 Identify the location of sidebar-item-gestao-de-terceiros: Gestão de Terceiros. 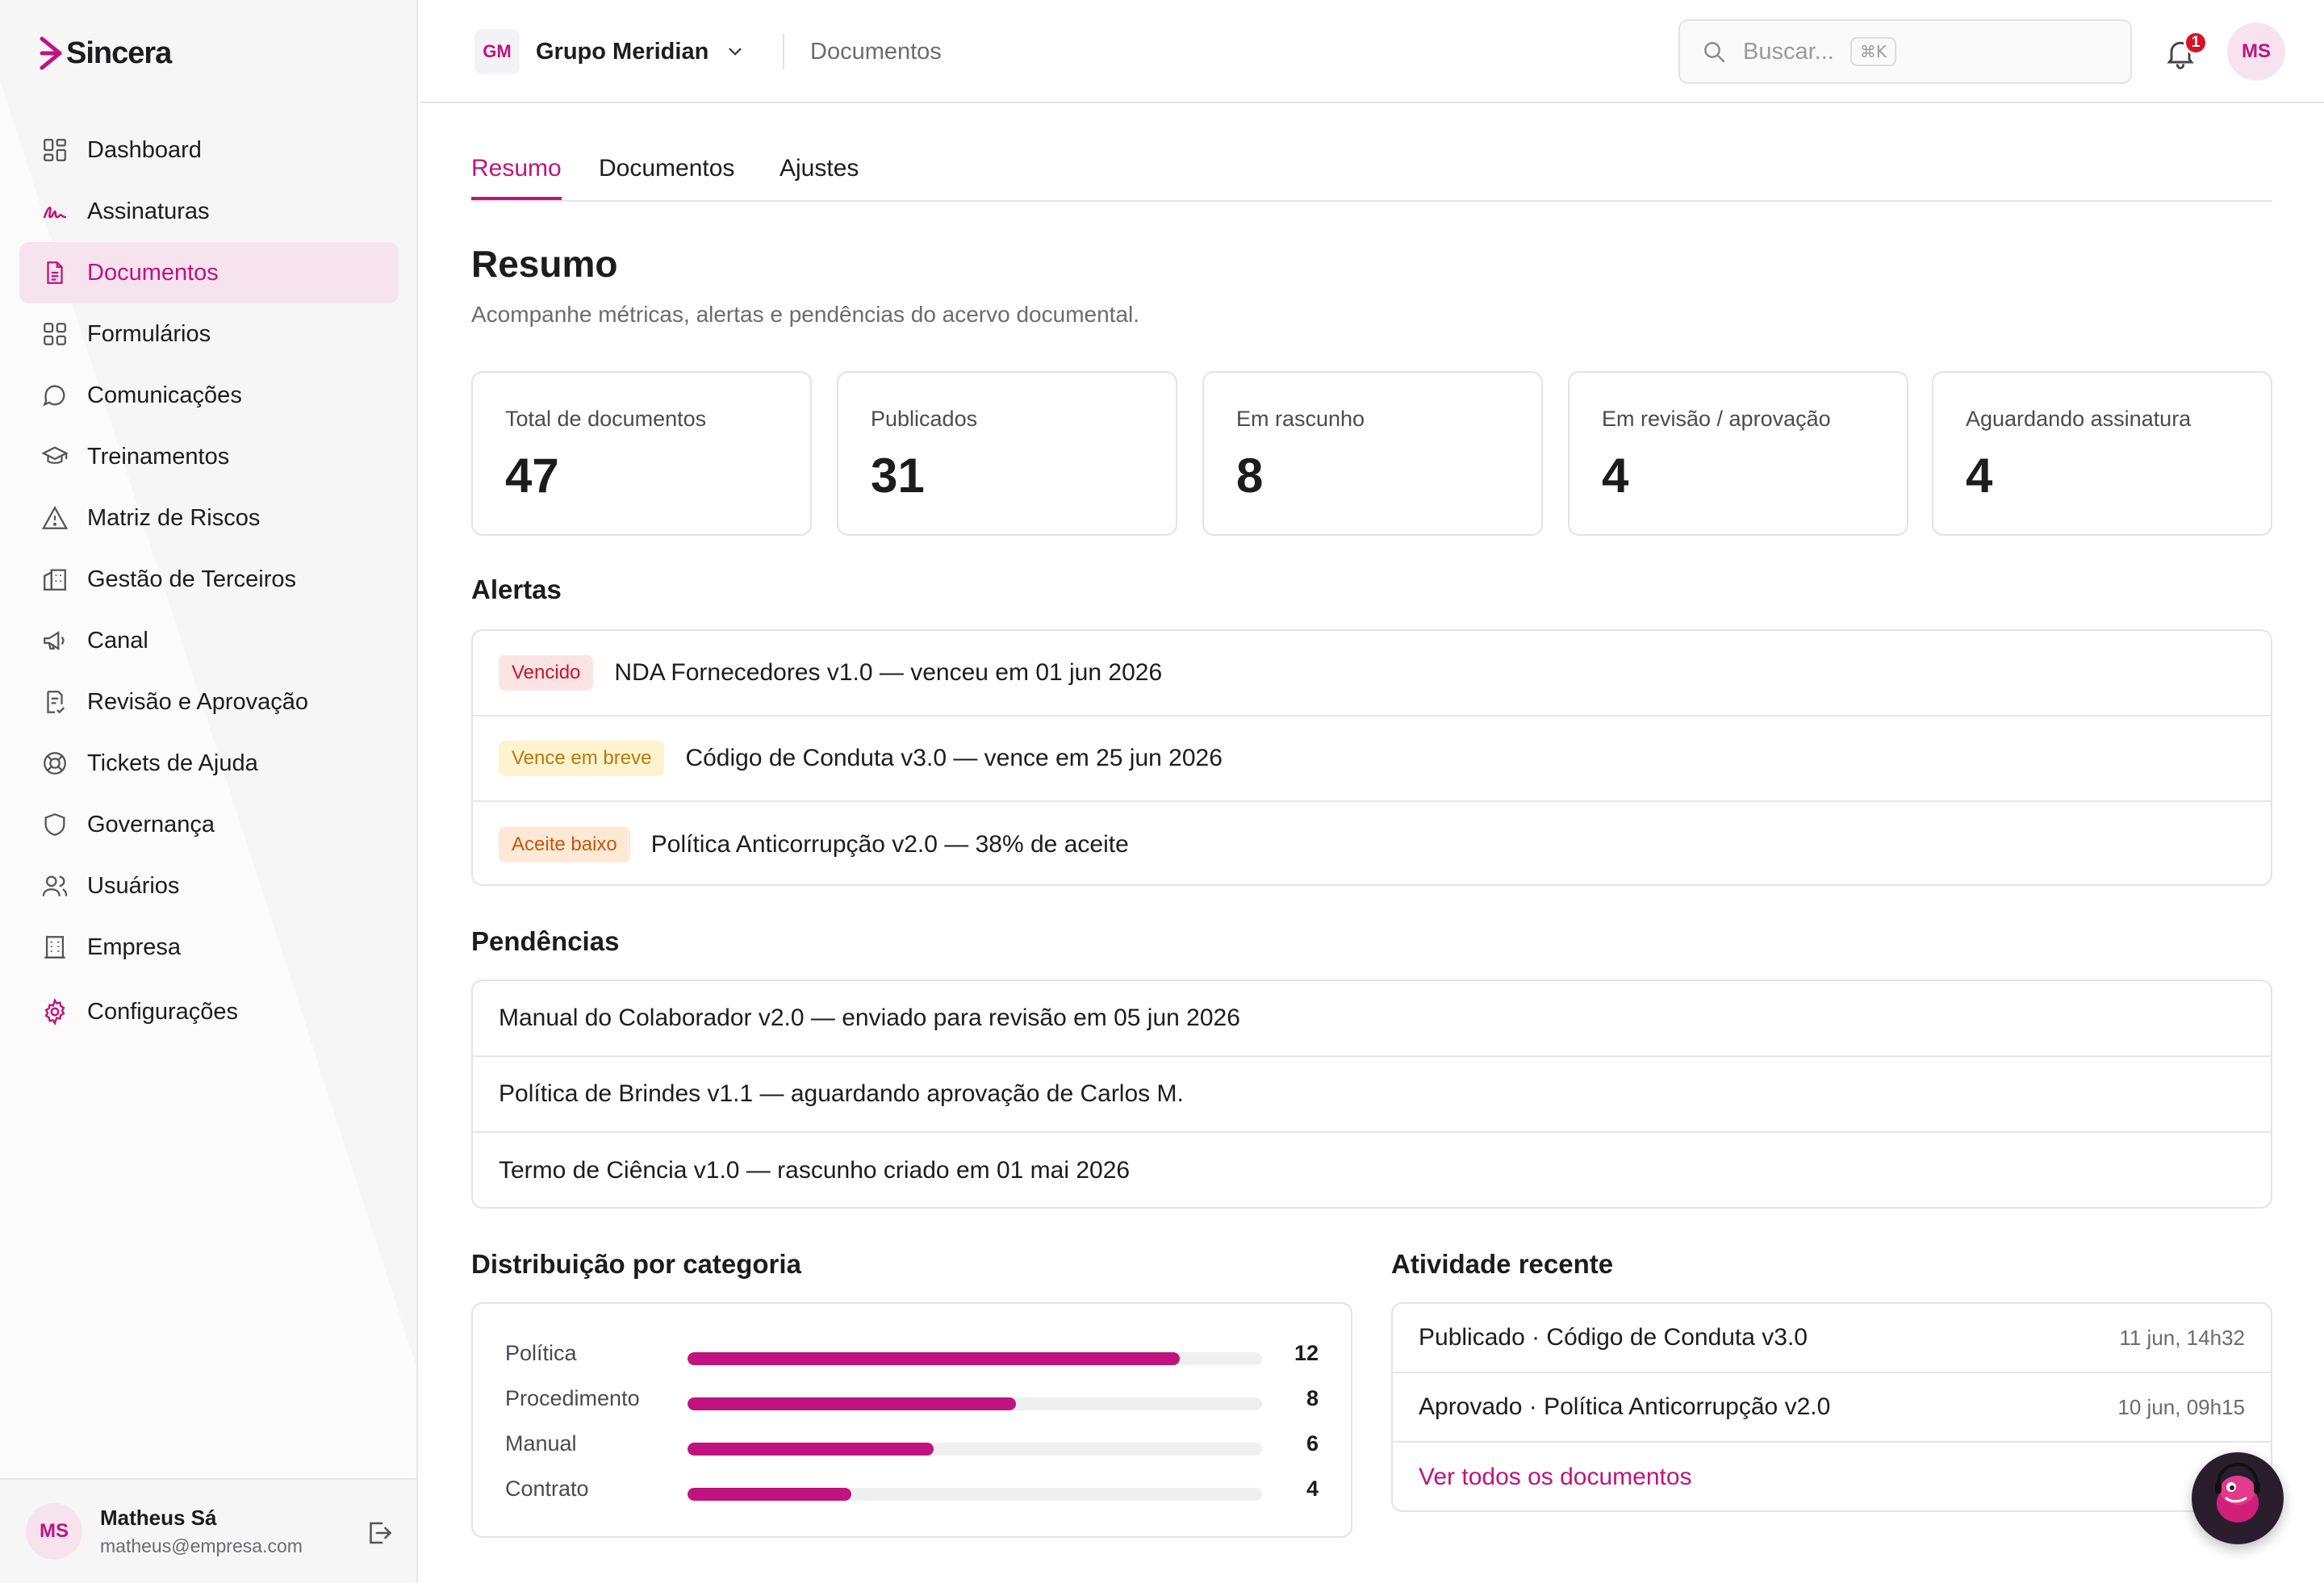
(209, 579).